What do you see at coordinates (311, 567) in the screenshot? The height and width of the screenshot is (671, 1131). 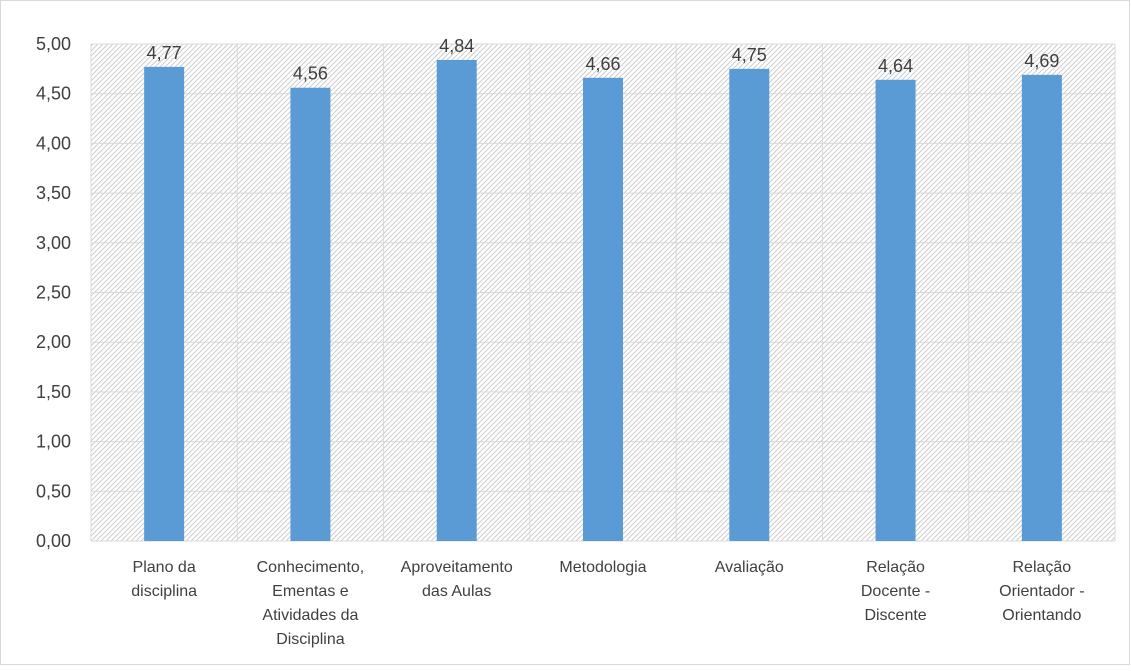 I see `category-label-line: Conhecimento,` at bounding box center [311, 567].